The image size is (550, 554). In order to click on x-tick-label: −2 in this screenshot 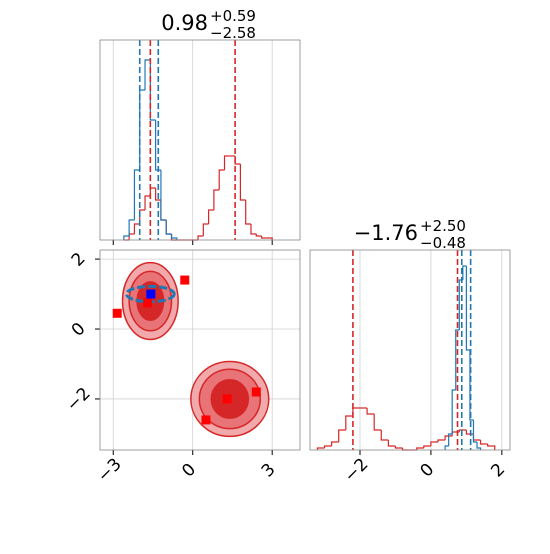, I will do `click(357, 471)`.